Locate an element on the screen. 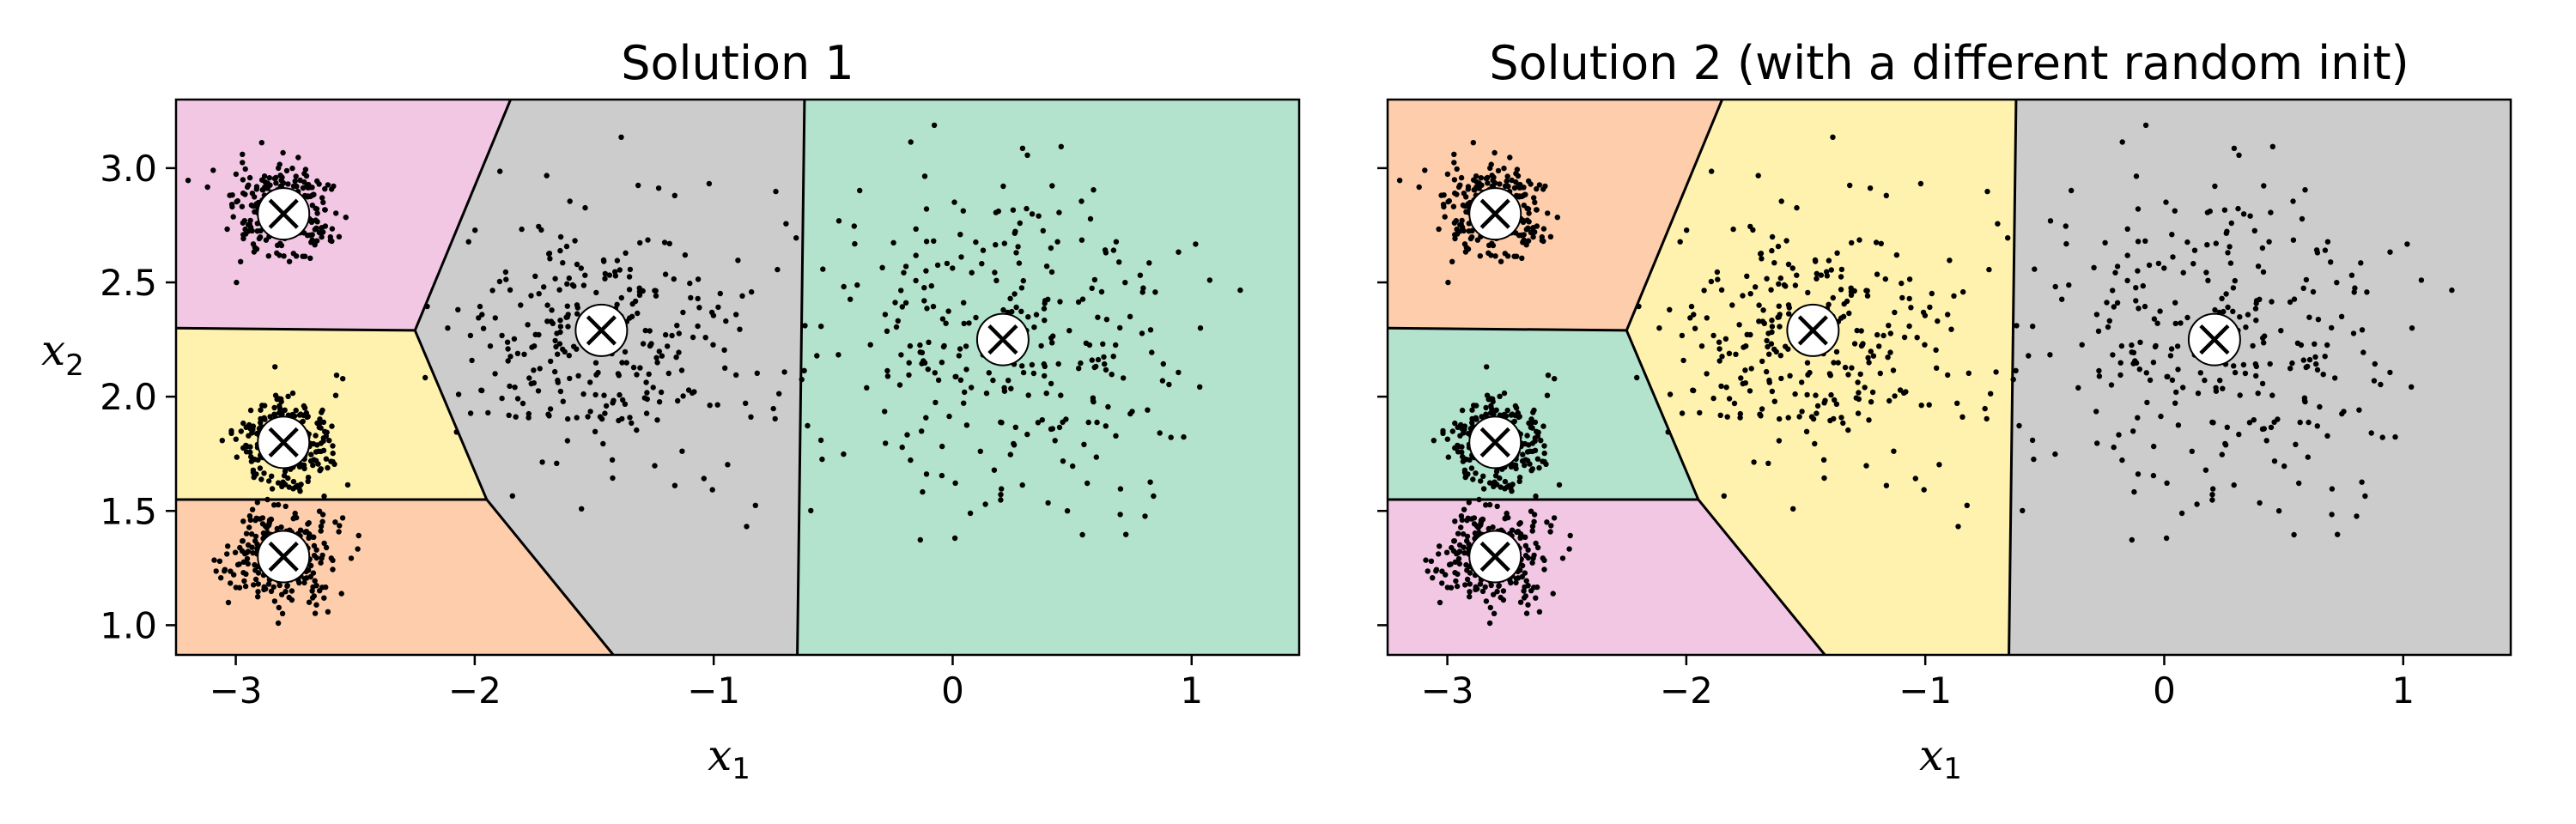 This screenshot has height=824, width=2576. x-tick-label: 0 is located at coordinates (952, 691).